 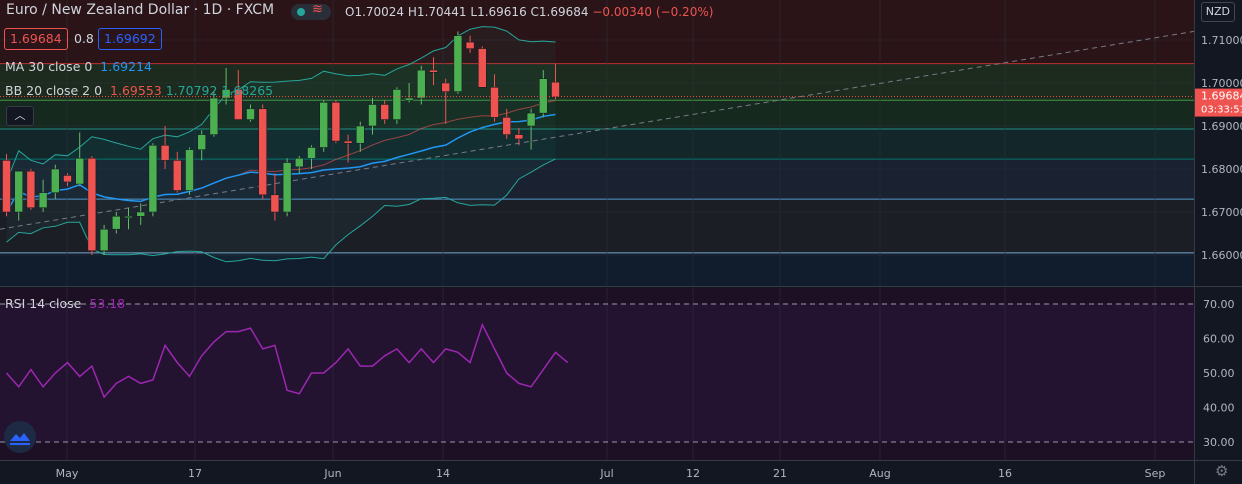 I want to click on buy-button: 1.69692, so click(x=130, y=39).